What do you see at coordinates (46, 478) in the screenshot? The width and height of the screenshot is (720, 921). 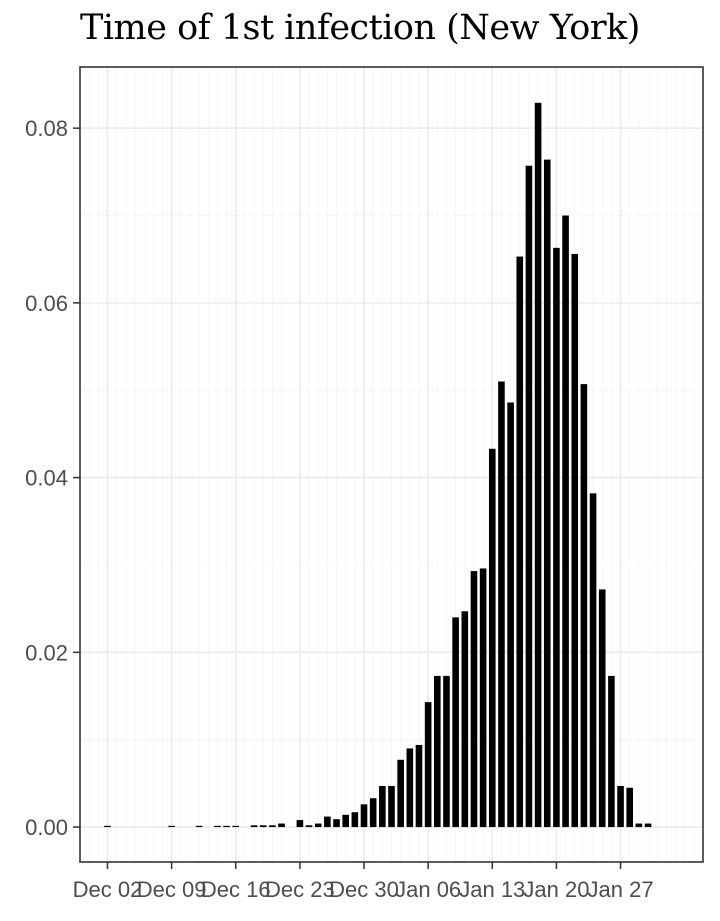 I see `y-tick-label: 0.04` at bounding box center [46, 478].